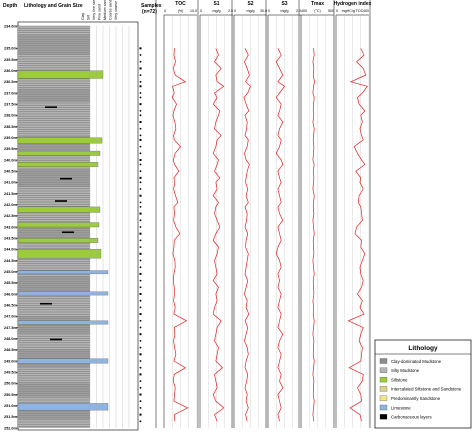 This screenshot has height=432, width=474. What do you see at coordinates (180, 4) in the screenshot?
I see `track-title: TOC` at bounding box center [180, 4].